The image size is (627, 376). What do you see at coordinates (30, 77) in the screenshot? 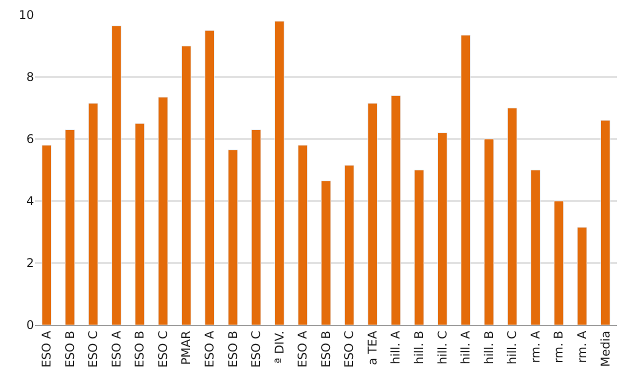
I see `y-tick-label: 8` at bounding box center [30, 77].